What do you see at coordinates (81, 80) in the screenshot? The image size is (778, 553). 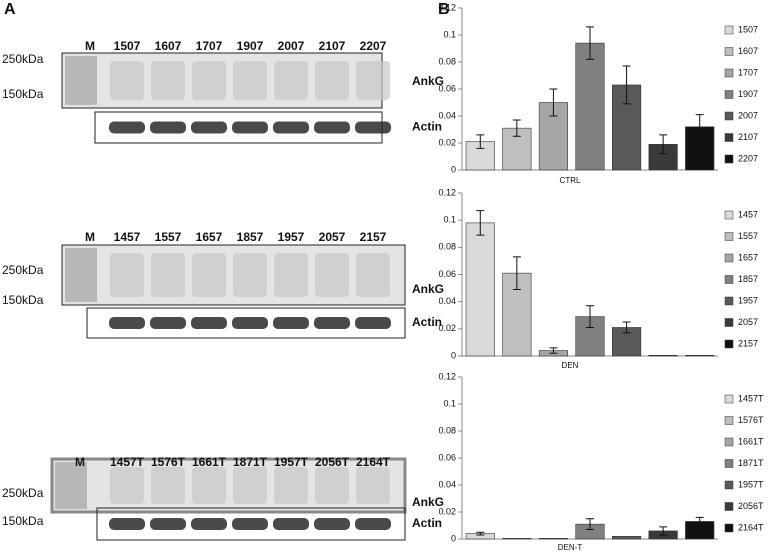 I see `marker-lane` at bounding box center [81, 80].